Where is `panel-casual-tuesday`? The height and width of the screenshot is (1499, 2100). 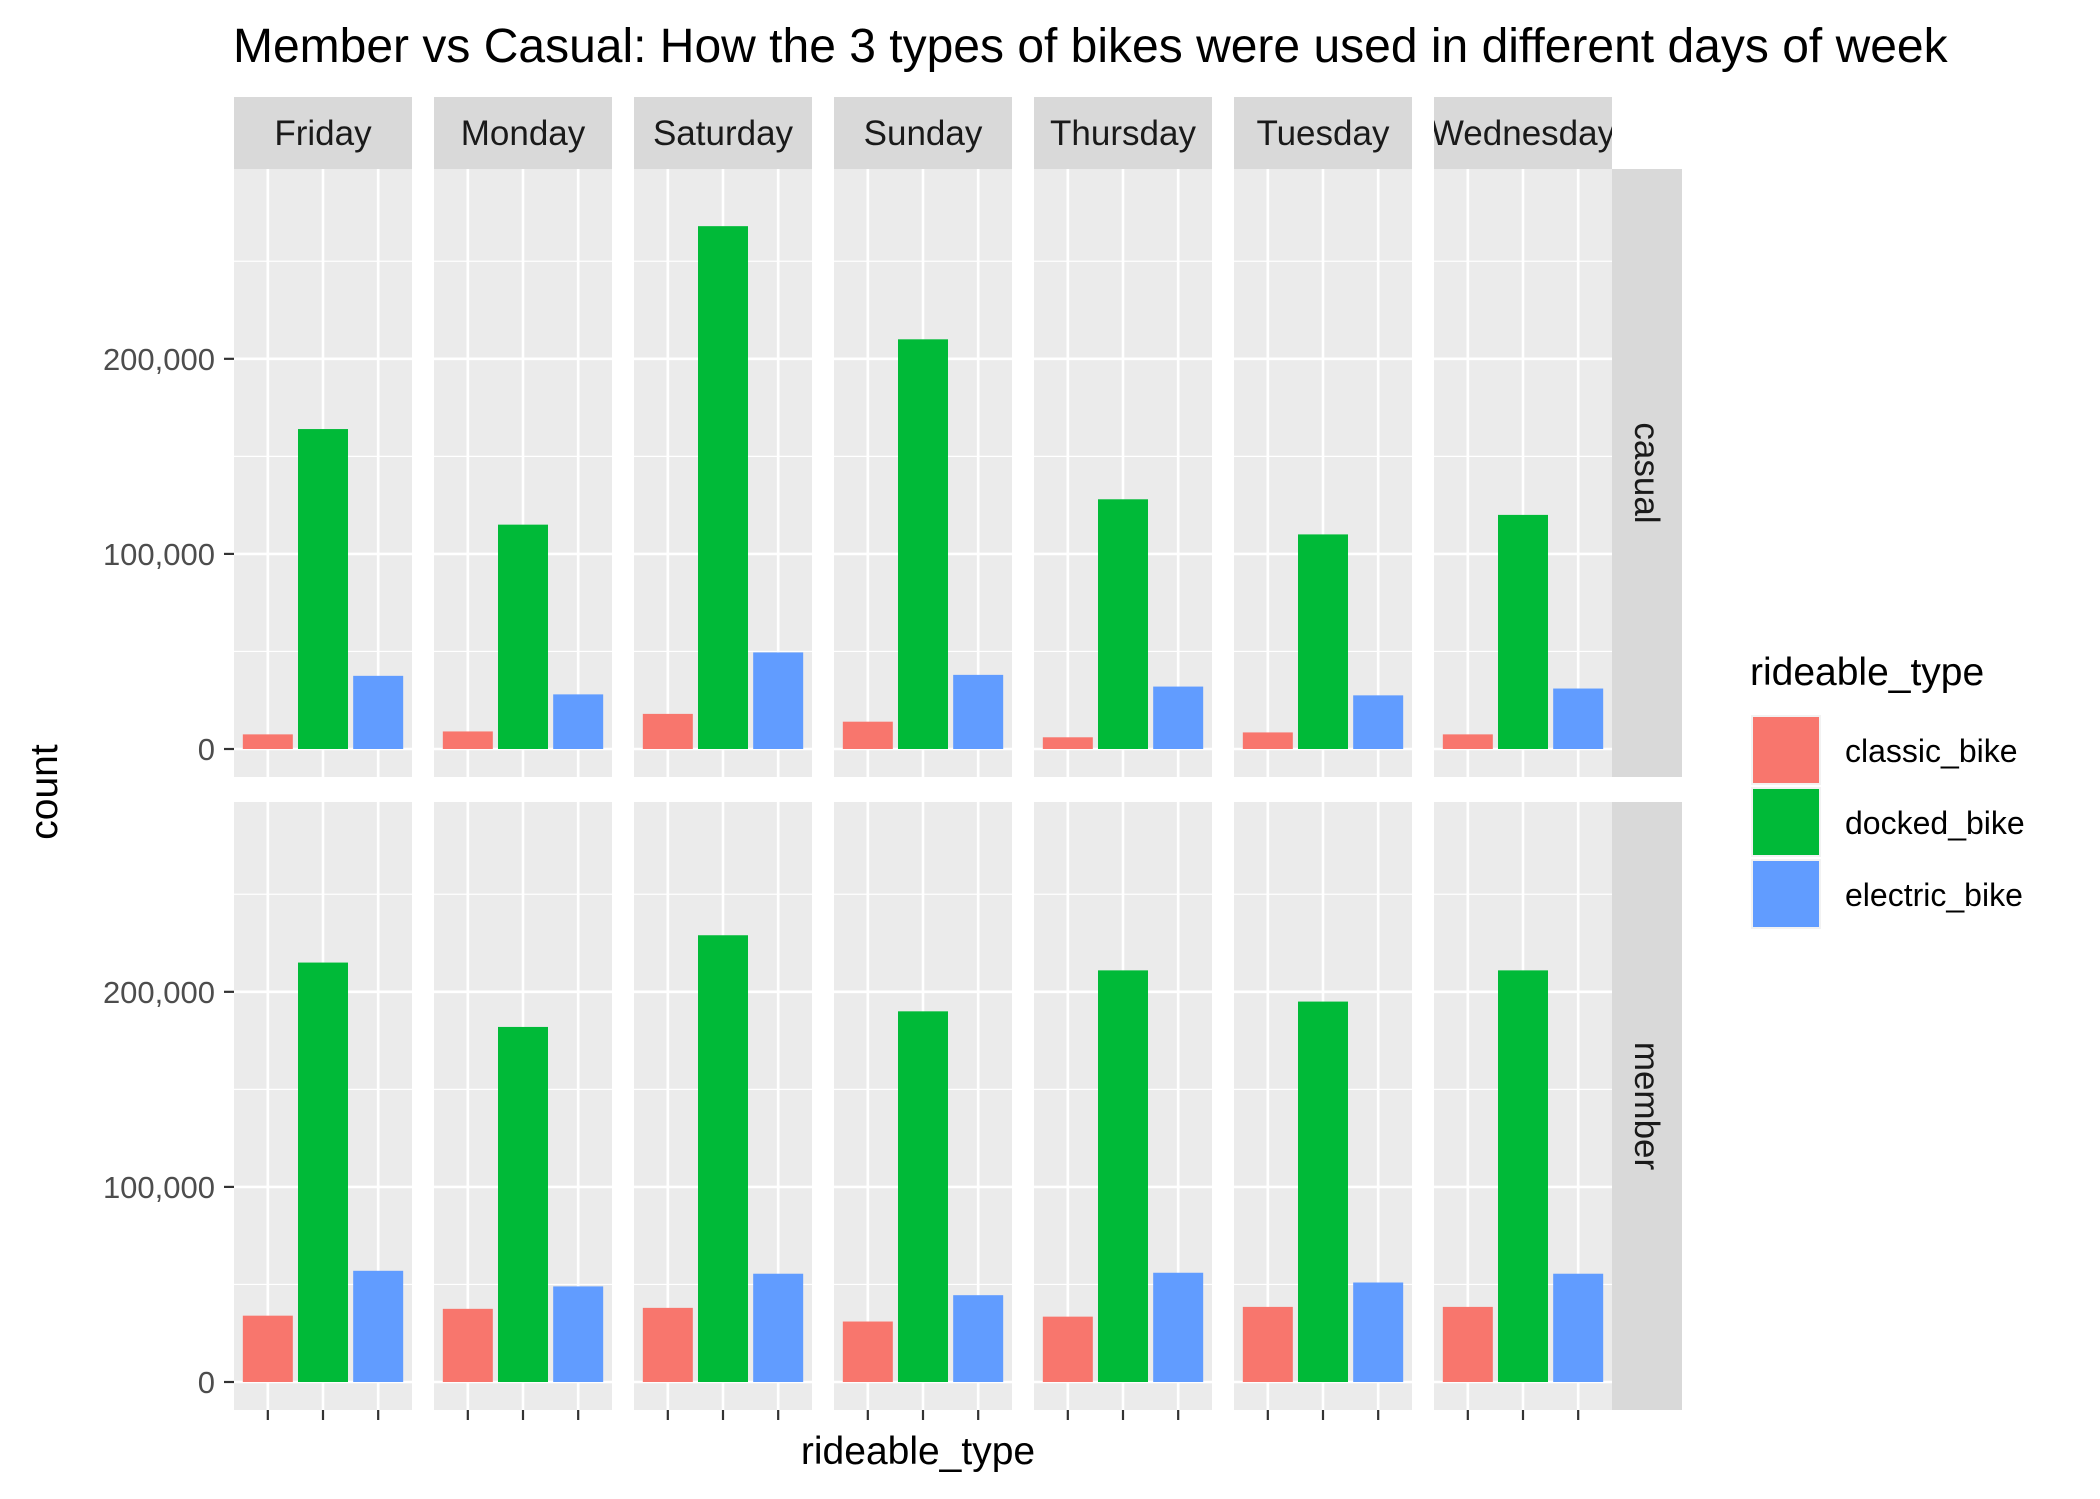
panel-casual-tuesday is located at coordinates (1323, 473).